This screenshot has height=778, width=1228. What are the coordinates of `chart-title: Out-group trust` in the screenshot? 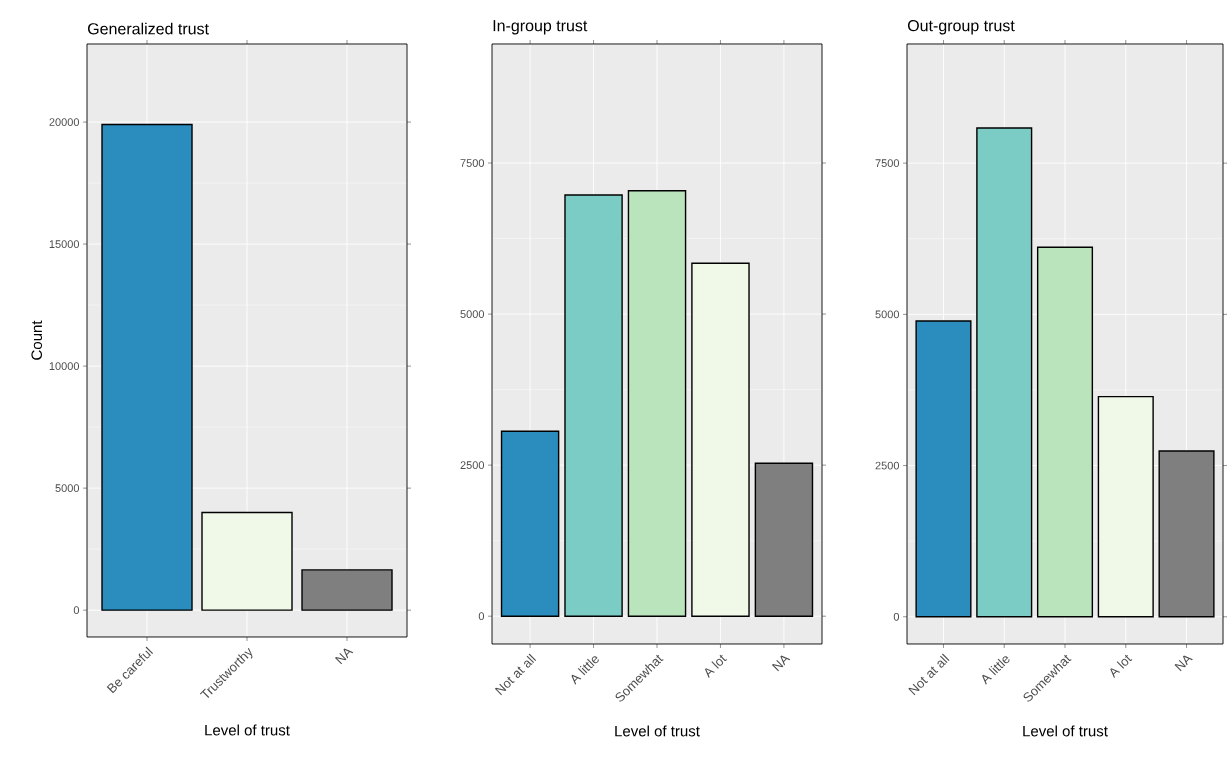 It's located at (961, 27).